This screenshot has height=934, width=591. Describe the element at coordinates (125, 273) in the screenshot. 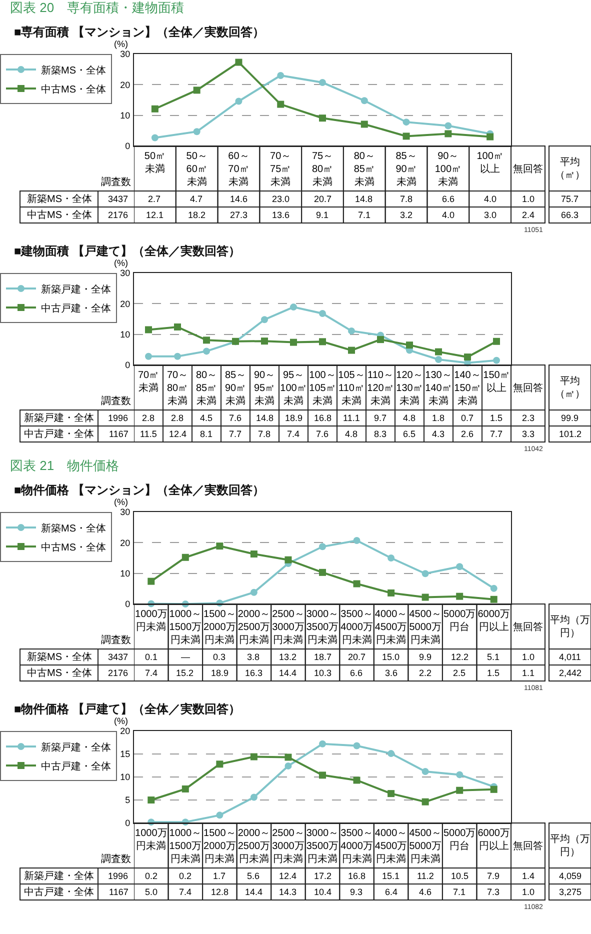

I see `y-tick-label: 30` at that location.